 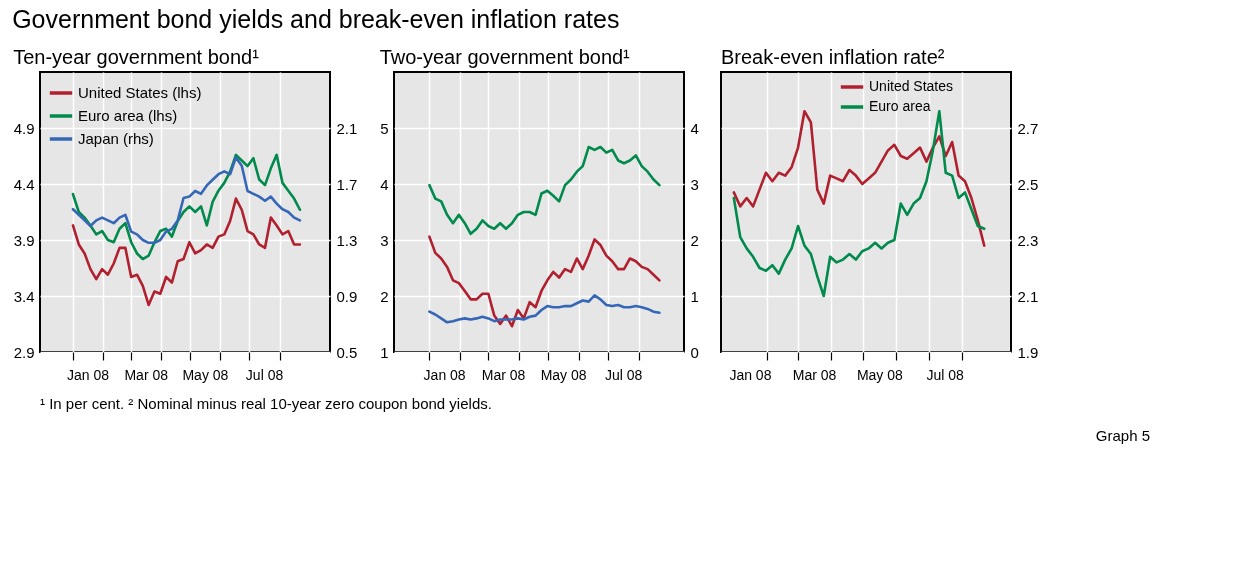 I want to click on y2-tick-label: 1.7, so click(x=347, y=184).